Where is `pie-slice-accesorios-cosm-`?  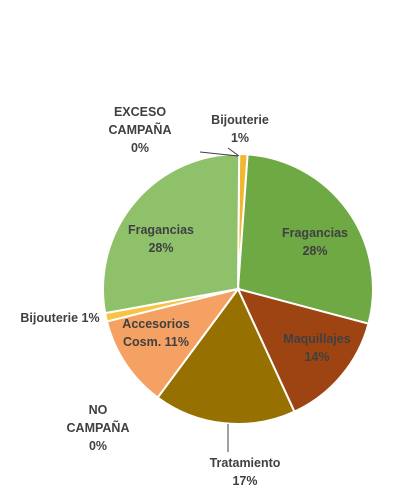
pie-slice-accesorios-cosm- is located at coordinates (173, 343).